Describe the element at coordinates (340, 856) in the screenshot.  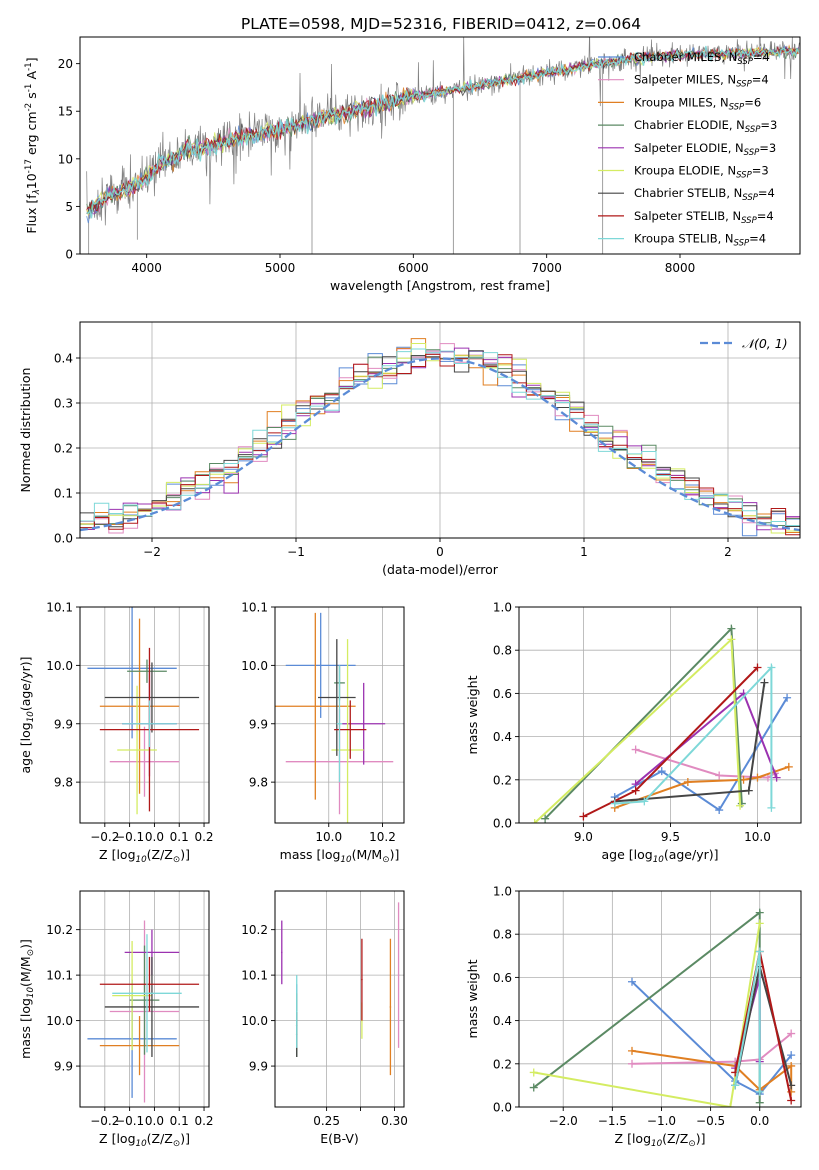
I see `x-axis-label: mass [log10(M/M⊙)]` at that location.